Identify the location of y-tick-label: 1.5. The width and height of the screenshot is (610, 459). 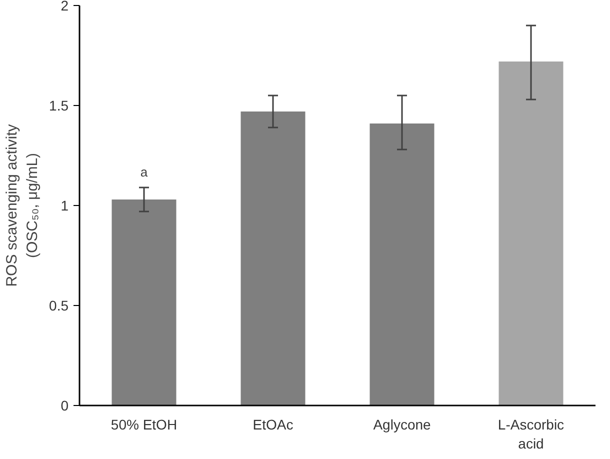
(59, 106).